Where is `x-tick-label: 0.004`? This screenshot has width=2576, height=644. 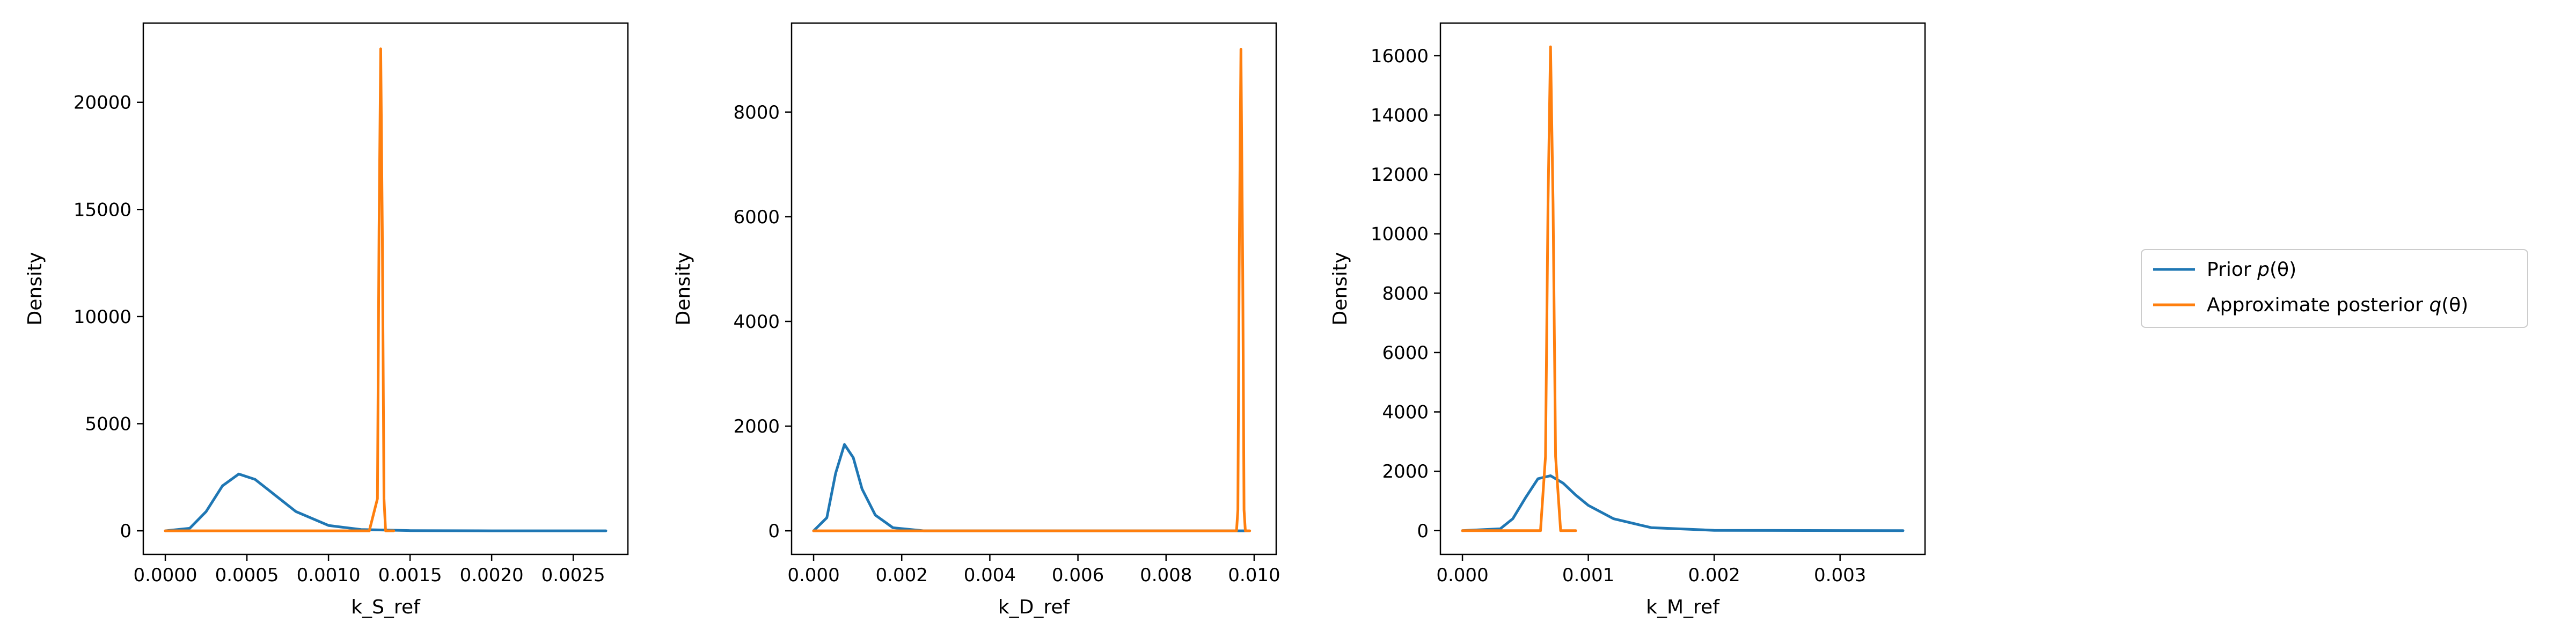
x-tick-label: 0.004 is located at coordinates (990, 575).